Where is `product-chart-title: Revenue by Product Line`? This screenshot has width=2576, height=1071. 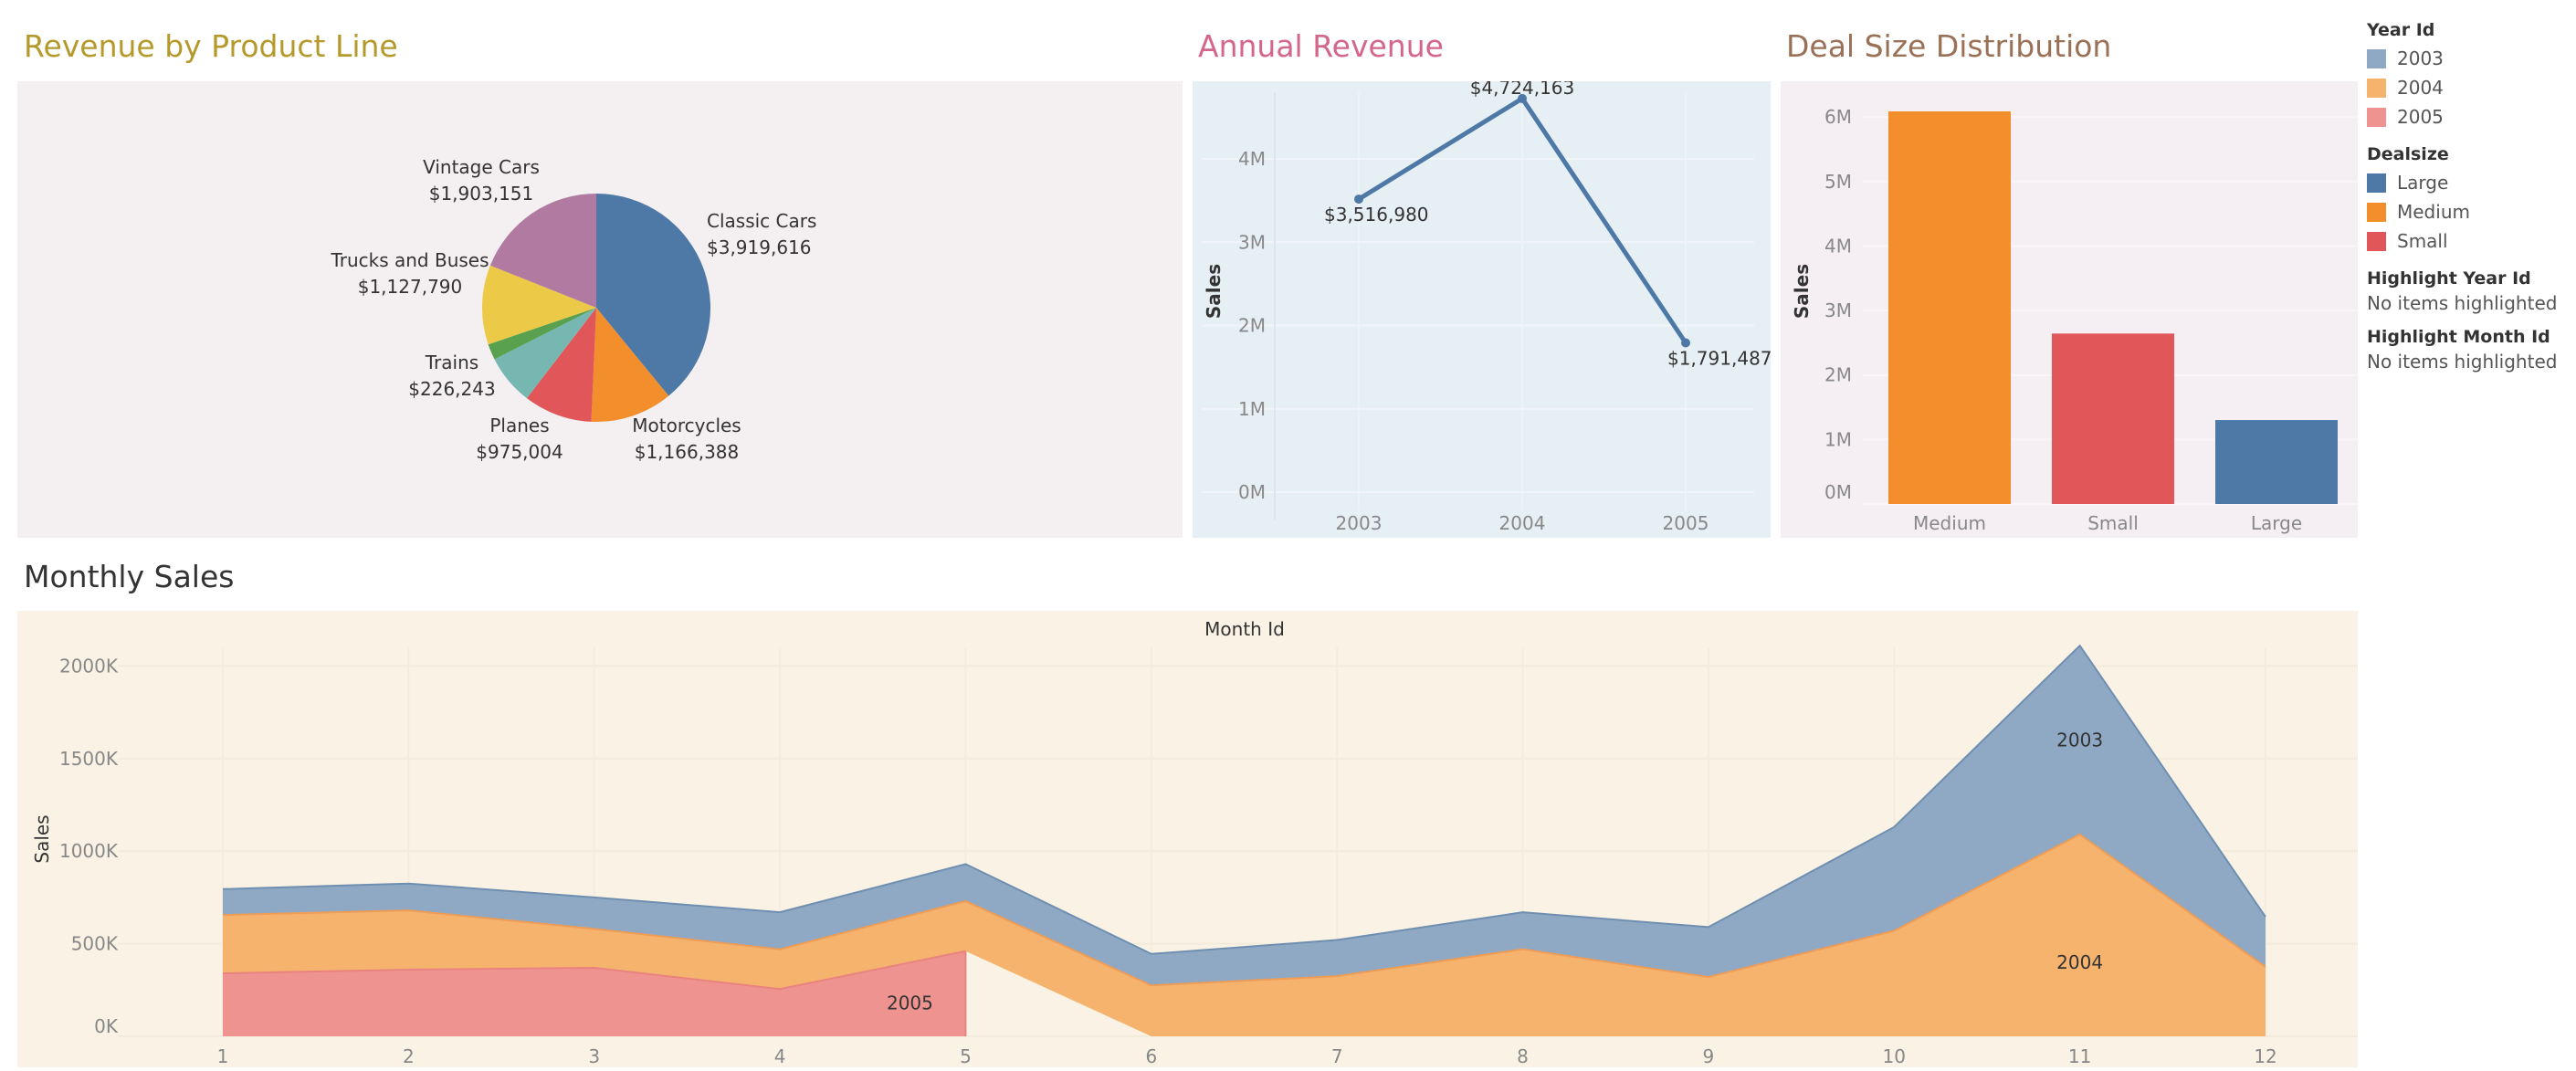
product-chart-title: Revenue by Product Line is located at coordinates (211, 46).